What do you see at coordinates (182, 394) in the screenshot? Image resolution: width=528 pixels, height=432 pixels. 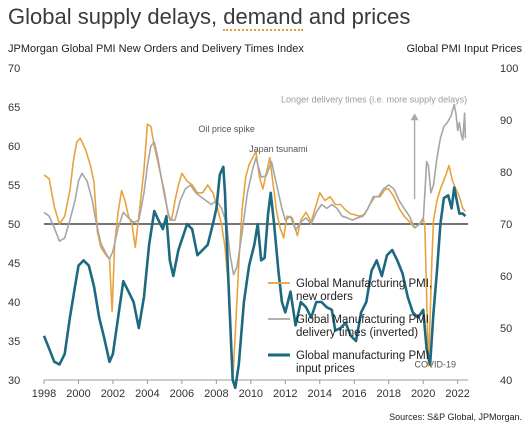 I see `x-tick-label: 2006` at bounding box center [182, 394].